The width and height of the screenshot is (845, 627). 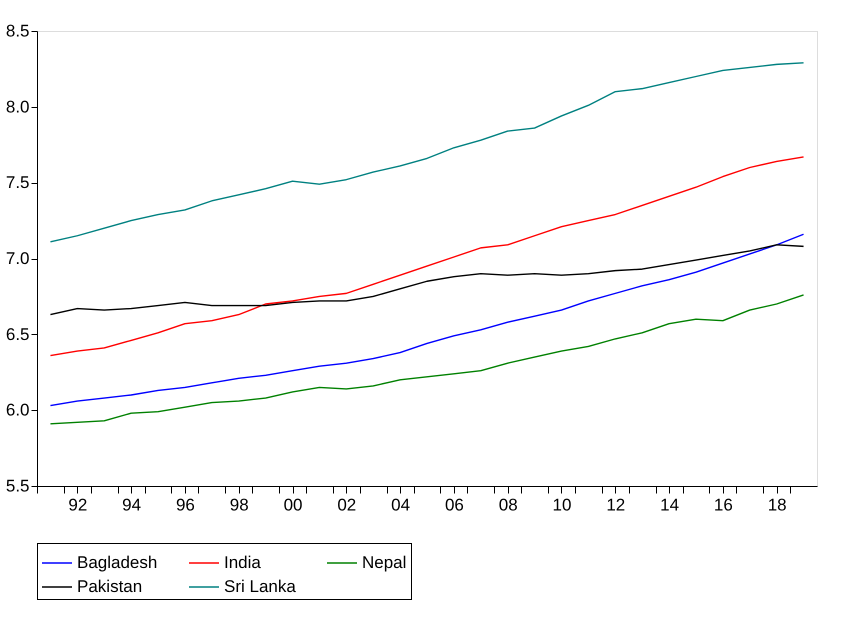 What do you see at coordinates (260, 586) in the screenshot?
I see `legend-label: Sri Lanka` at bounding box center [260, 586].